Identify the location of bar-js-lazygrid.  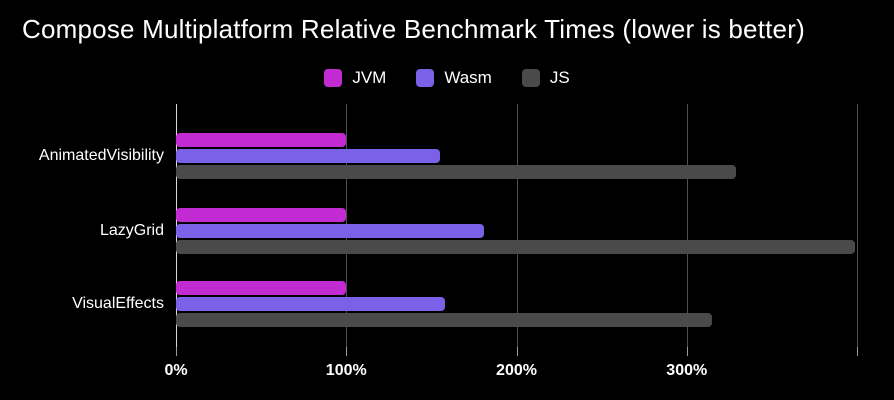
(516, 247).